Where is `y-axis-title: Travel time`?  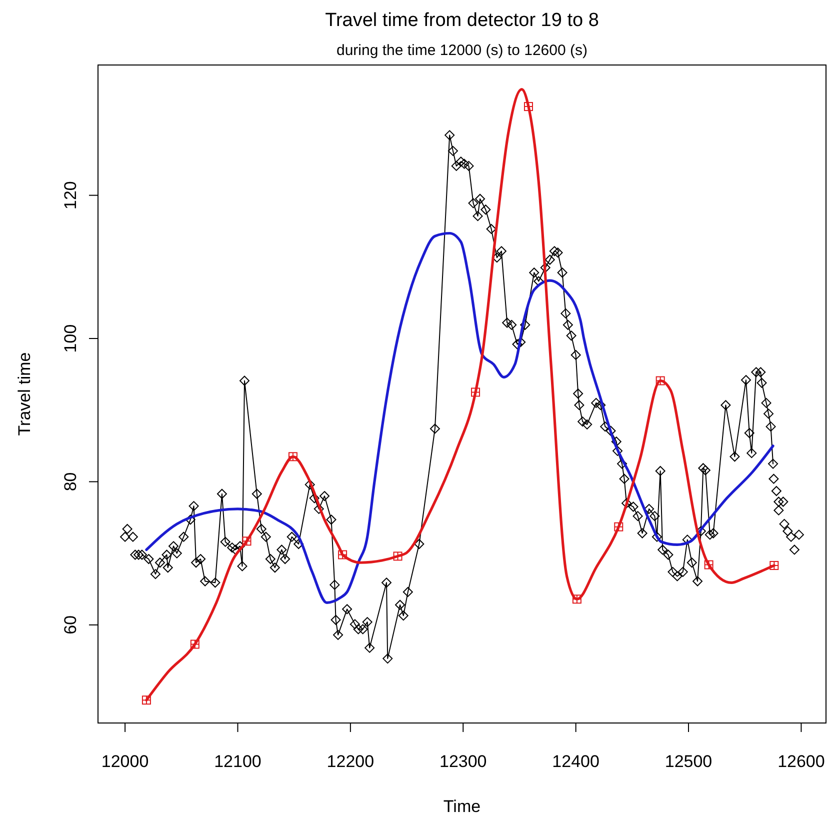
y-axis-title: Travel time is located at coordinates (24, 394).